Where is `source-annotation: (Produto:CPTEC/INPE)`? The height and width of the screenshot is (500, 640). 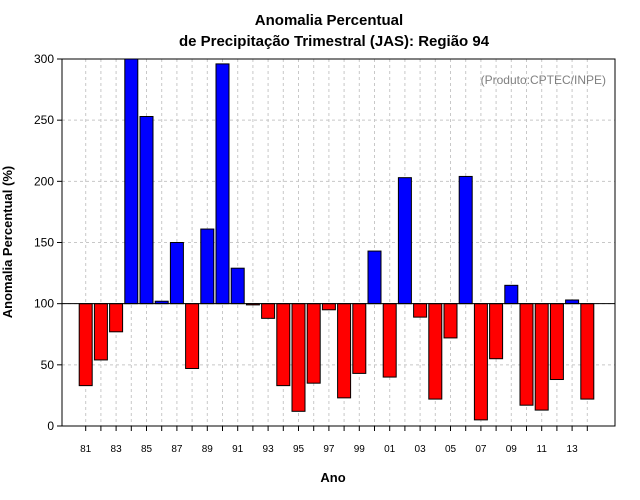 source-annotation: (Produto:CPTEC/INPE) is located at coordinates (543, 80).